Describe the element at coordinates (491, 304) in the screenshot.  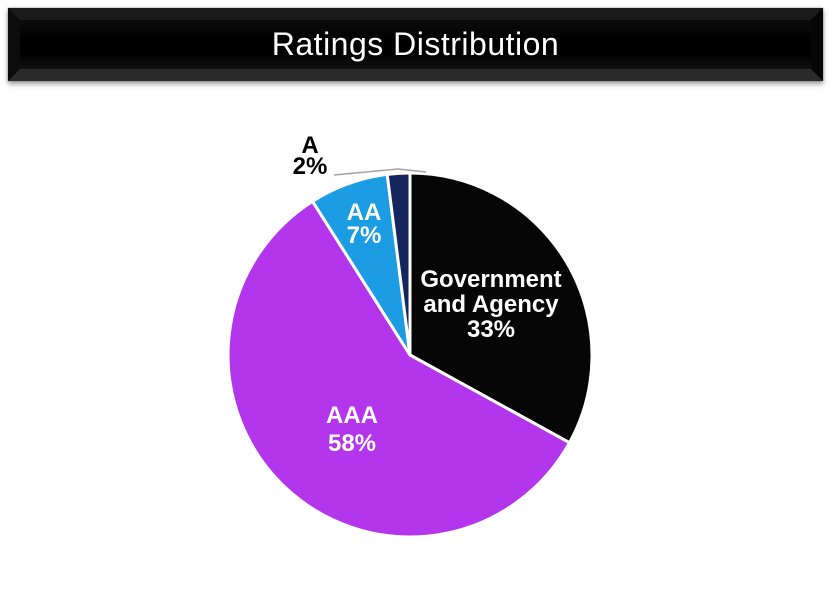
I see `pie-label-government-and-agency-line-2: and Agency` at that location.